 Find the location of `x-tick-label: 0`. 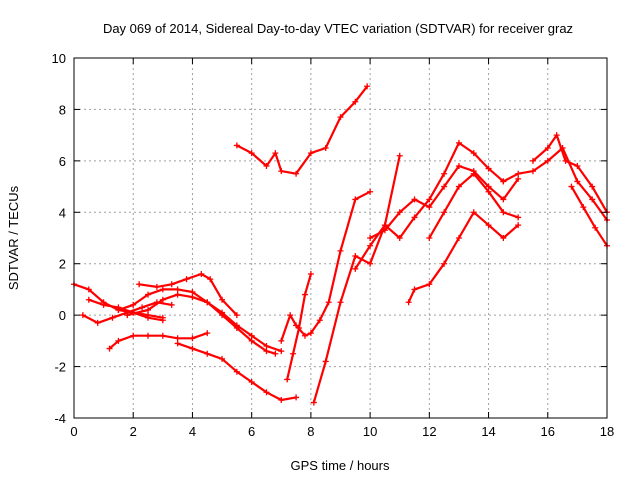

x-tick-label: 0 is located at coordinates (73, 431).